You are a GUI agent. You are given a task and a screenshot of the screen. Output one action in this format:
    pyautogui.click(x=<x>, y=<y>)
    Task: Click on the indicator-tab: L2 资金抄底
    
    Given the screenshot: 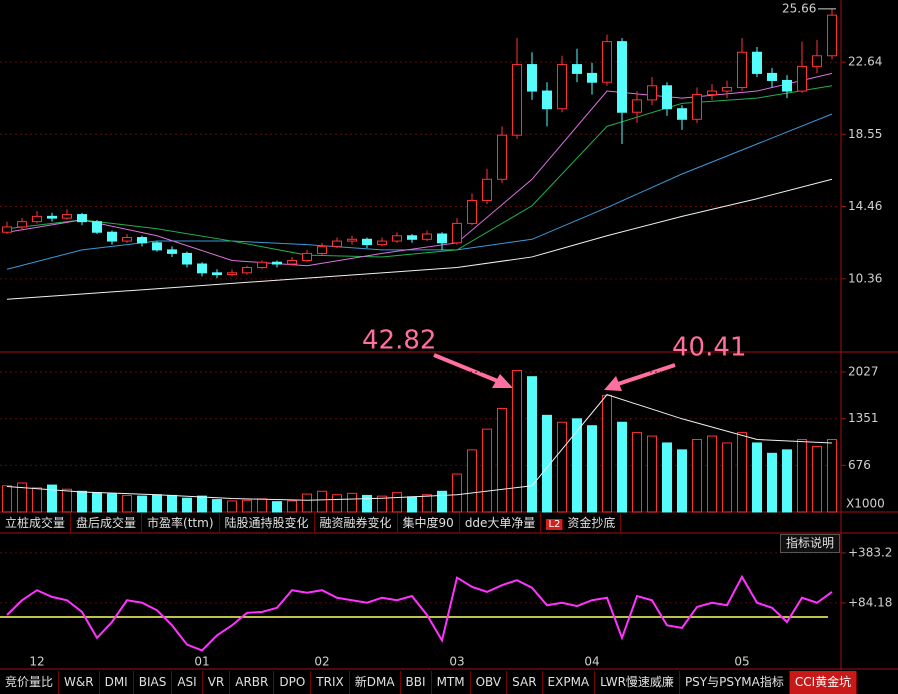 What is the action you would take?
    pyautogui.click(x=581, y=523)
    